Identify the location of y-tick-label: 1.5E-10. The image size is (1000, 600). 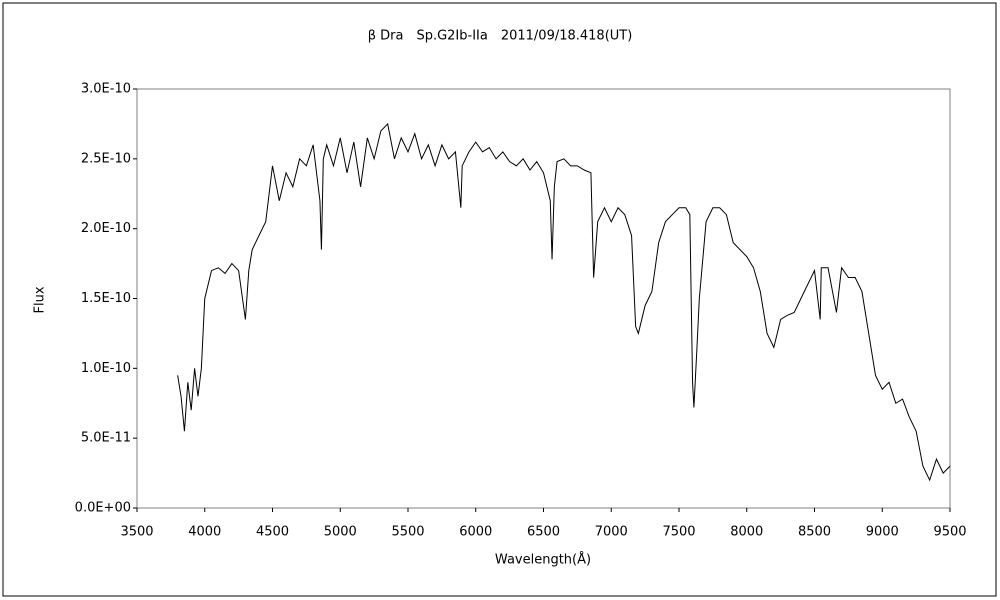
(106, 298).